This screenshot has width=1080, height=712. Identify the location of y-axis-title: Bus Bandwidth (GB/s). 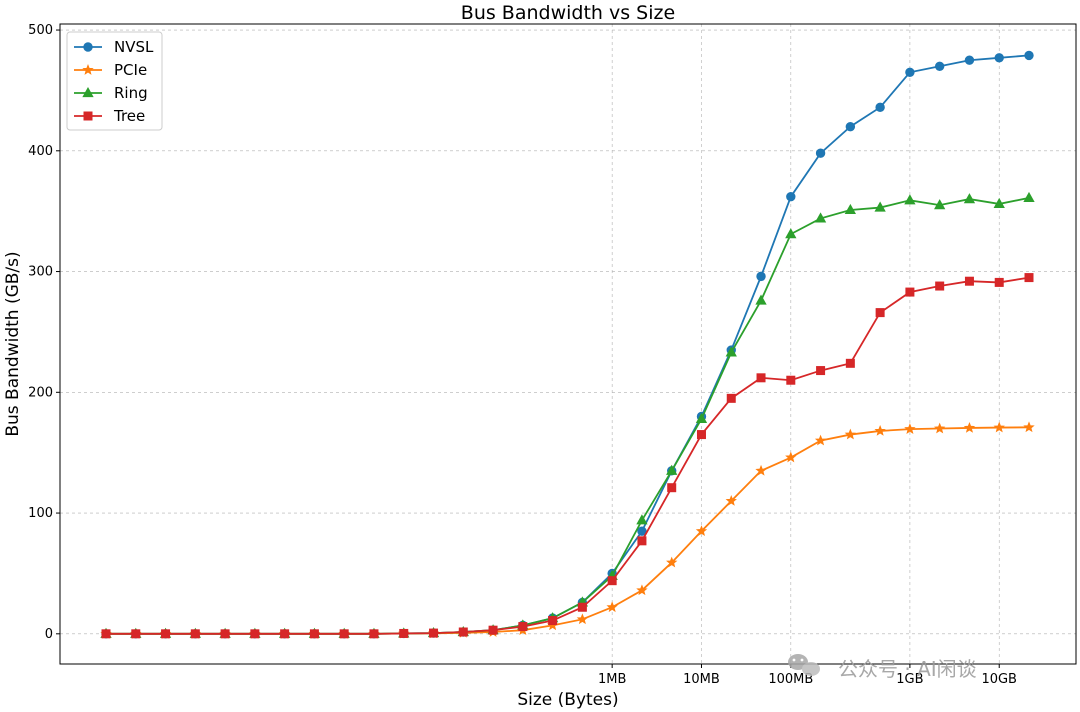
(13, 343).